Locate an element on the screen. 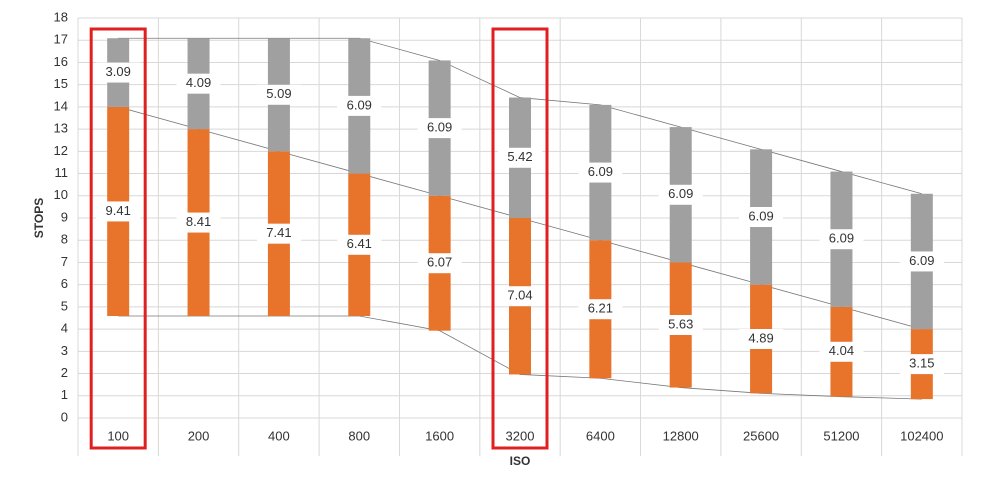  value-label: 8.41 is located at coordinates (198, 221).